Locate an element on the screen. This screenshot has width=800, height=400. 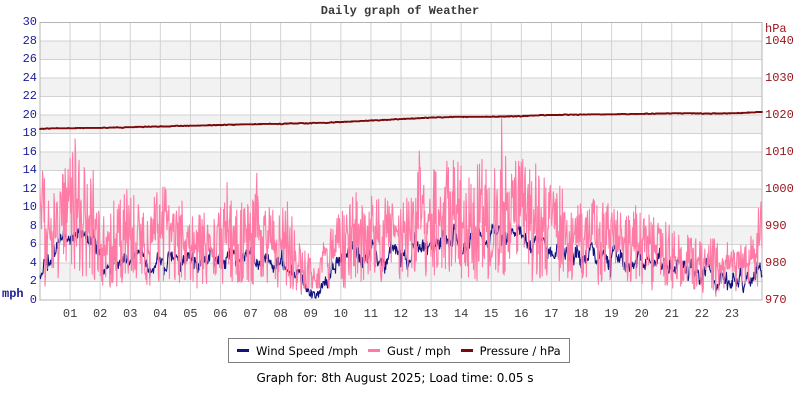
left-axis-tick-26: 26 is located at coordinates (29, 59).